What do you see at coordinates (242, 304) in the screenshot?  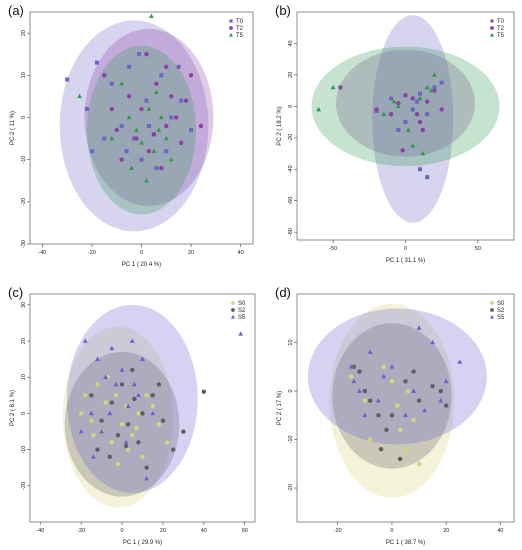 I see `legend-label: S0` at bounding box center [242, 304].